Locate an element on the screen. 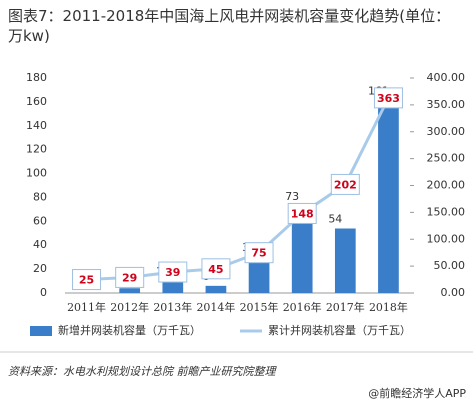 This screenshot has width=473, height=406. line-value-label: 25 is located at coordinates (86, 280).